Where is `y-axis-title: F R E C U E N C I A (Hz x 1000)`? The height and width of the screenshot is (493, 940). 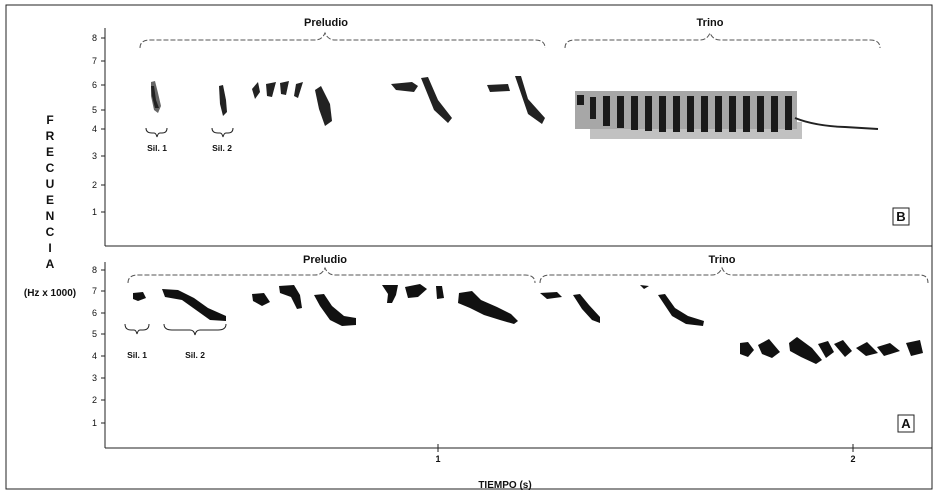 y-axis-title: F R E C U E N C I A (Hz x 1000) is located at coordinates (50, 206).